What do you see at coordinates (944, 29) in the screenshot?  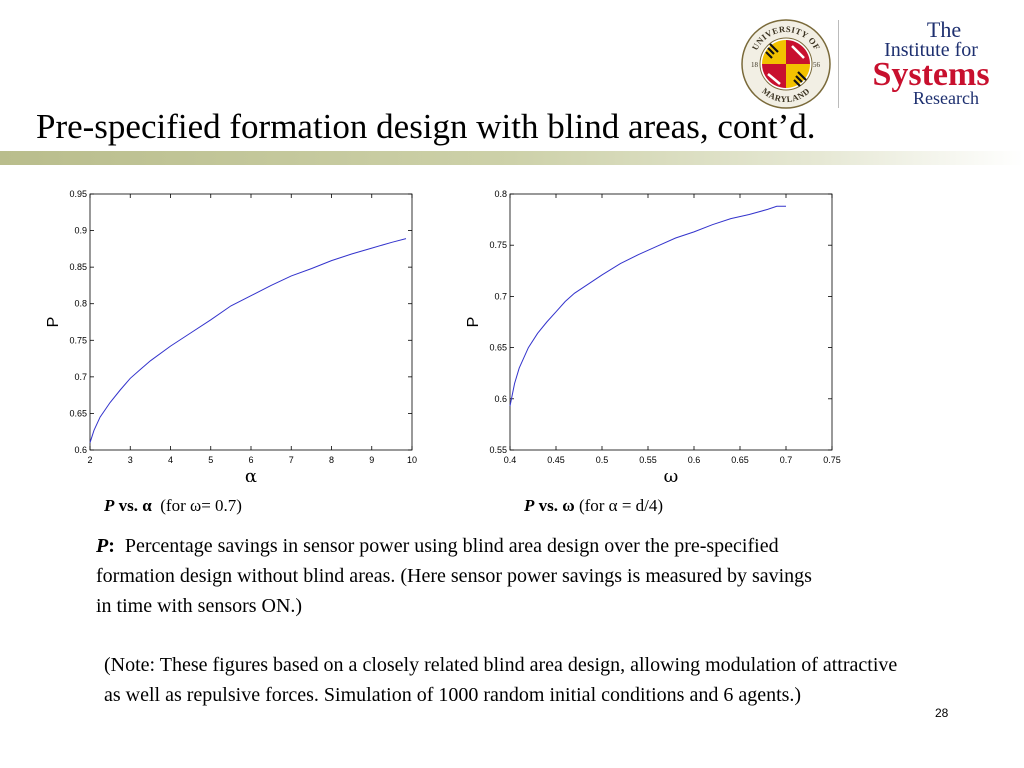 I see `isr-logo-line1: The` at bounding box center [944, 29].